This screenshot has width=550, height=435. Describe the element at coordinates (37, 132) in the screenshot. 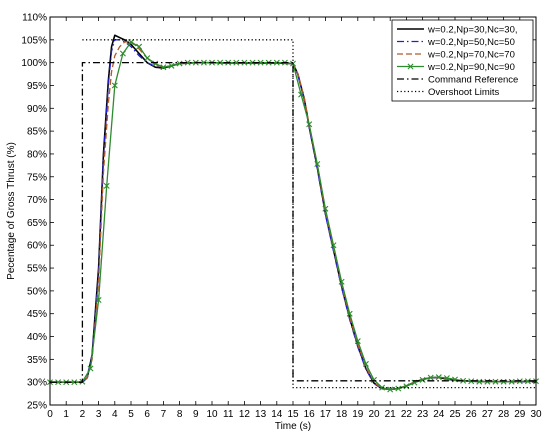

I see `y-tick-label: 85%` at that location.